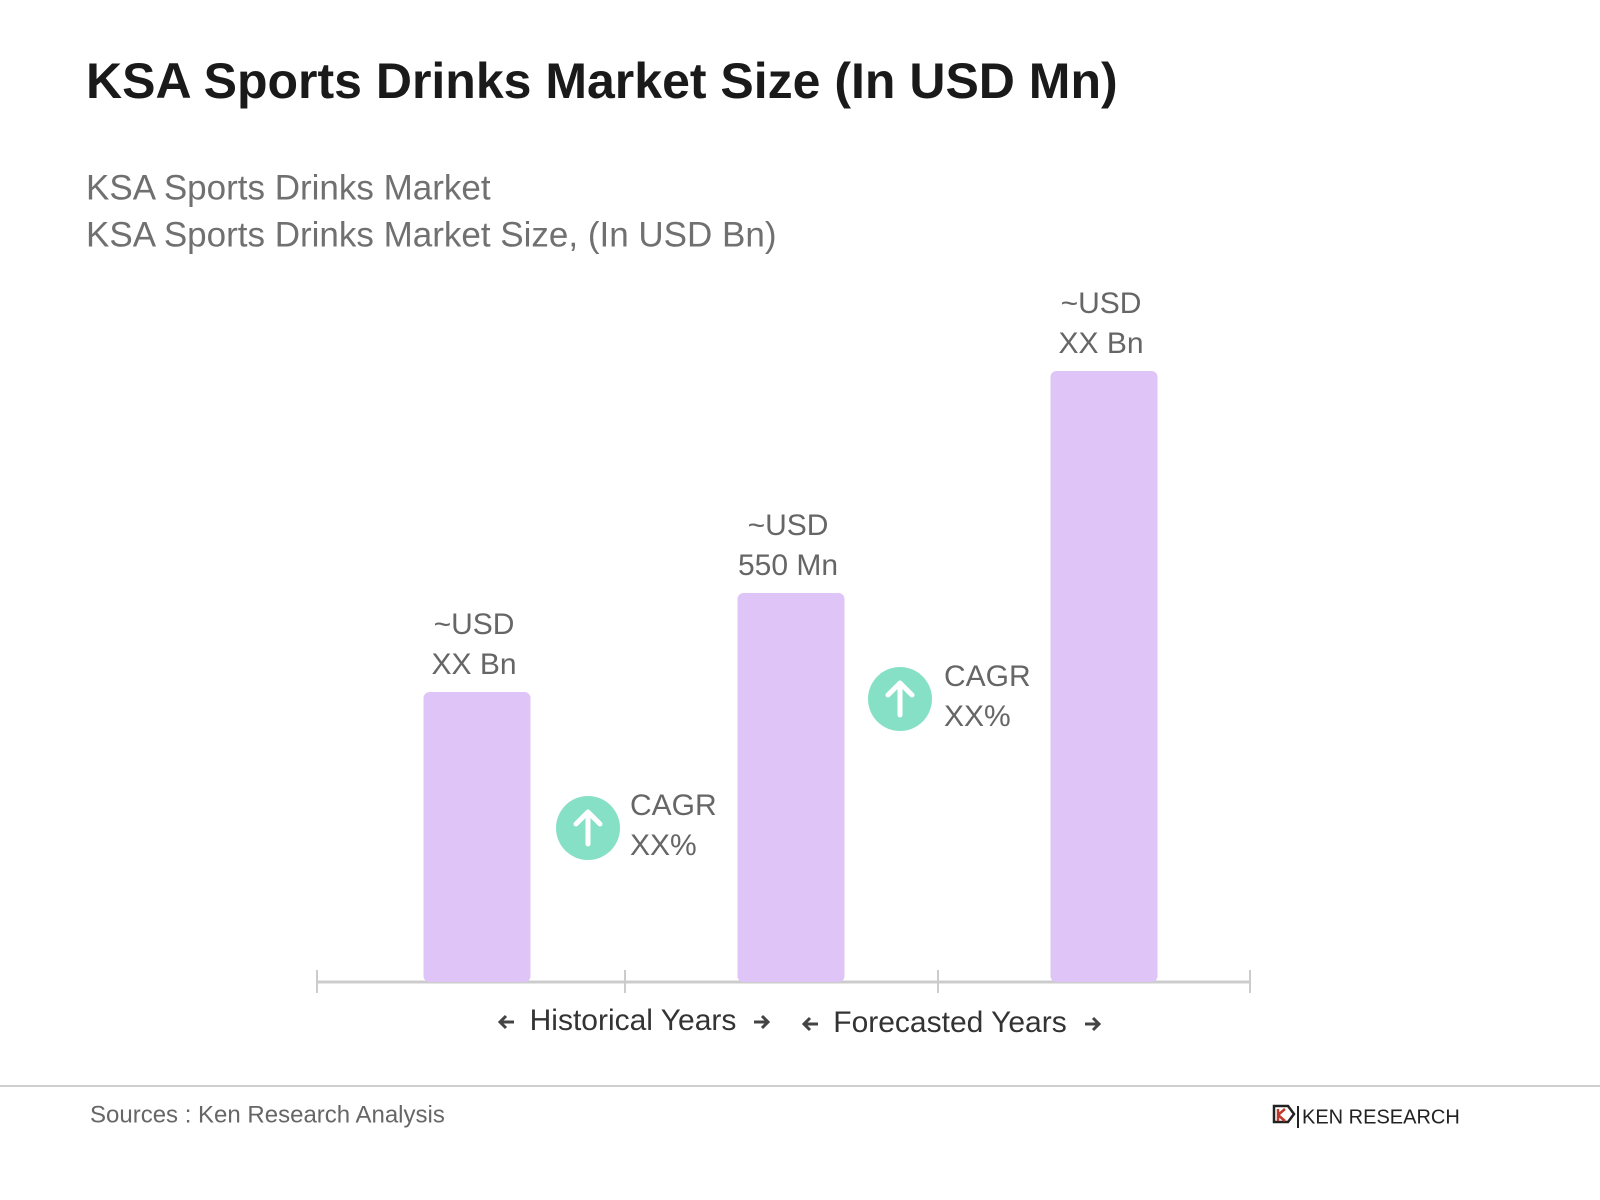  I want to click on chart-subtitle: KSA Sports Drinks Market, so click(288, 187).